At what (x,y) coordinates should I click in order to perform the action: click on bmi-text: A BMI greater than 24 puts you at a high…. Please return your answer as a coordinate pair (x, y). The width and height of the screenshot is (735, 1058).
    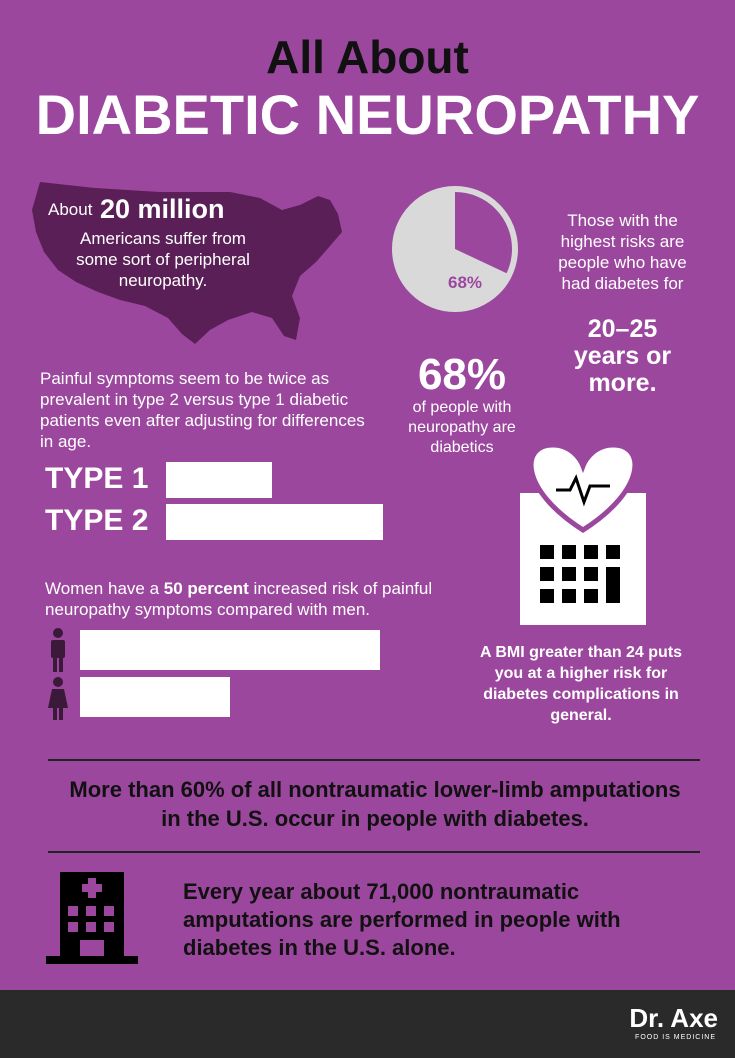
    Looking at the image, I should click on (581, 684).